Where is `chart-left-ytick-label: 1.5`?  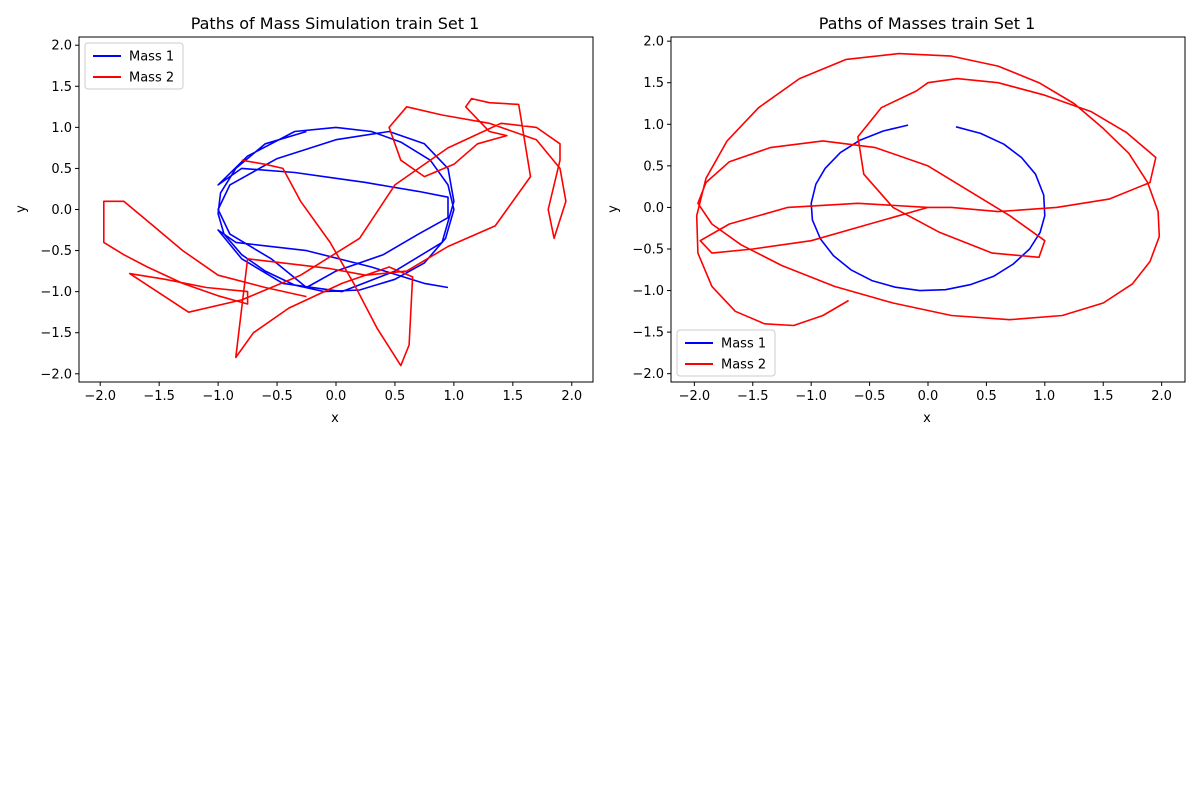 chart-left-ytick-label: 1.5 is located at coordinates (61, 87).